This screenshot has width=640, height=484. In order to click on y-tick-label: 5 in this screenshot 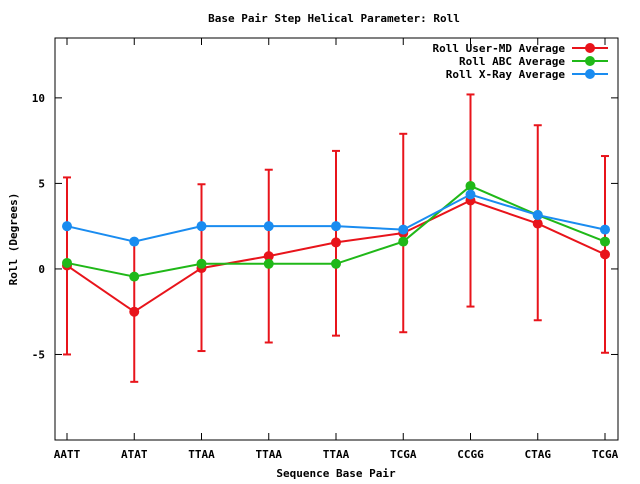, I will do `click(41, 183)`.